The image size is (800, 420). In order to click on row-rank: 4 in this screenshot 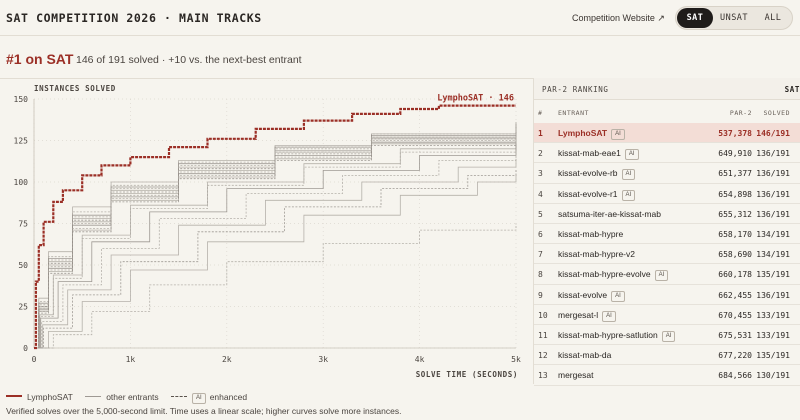, I will do `click(540, 194)`.